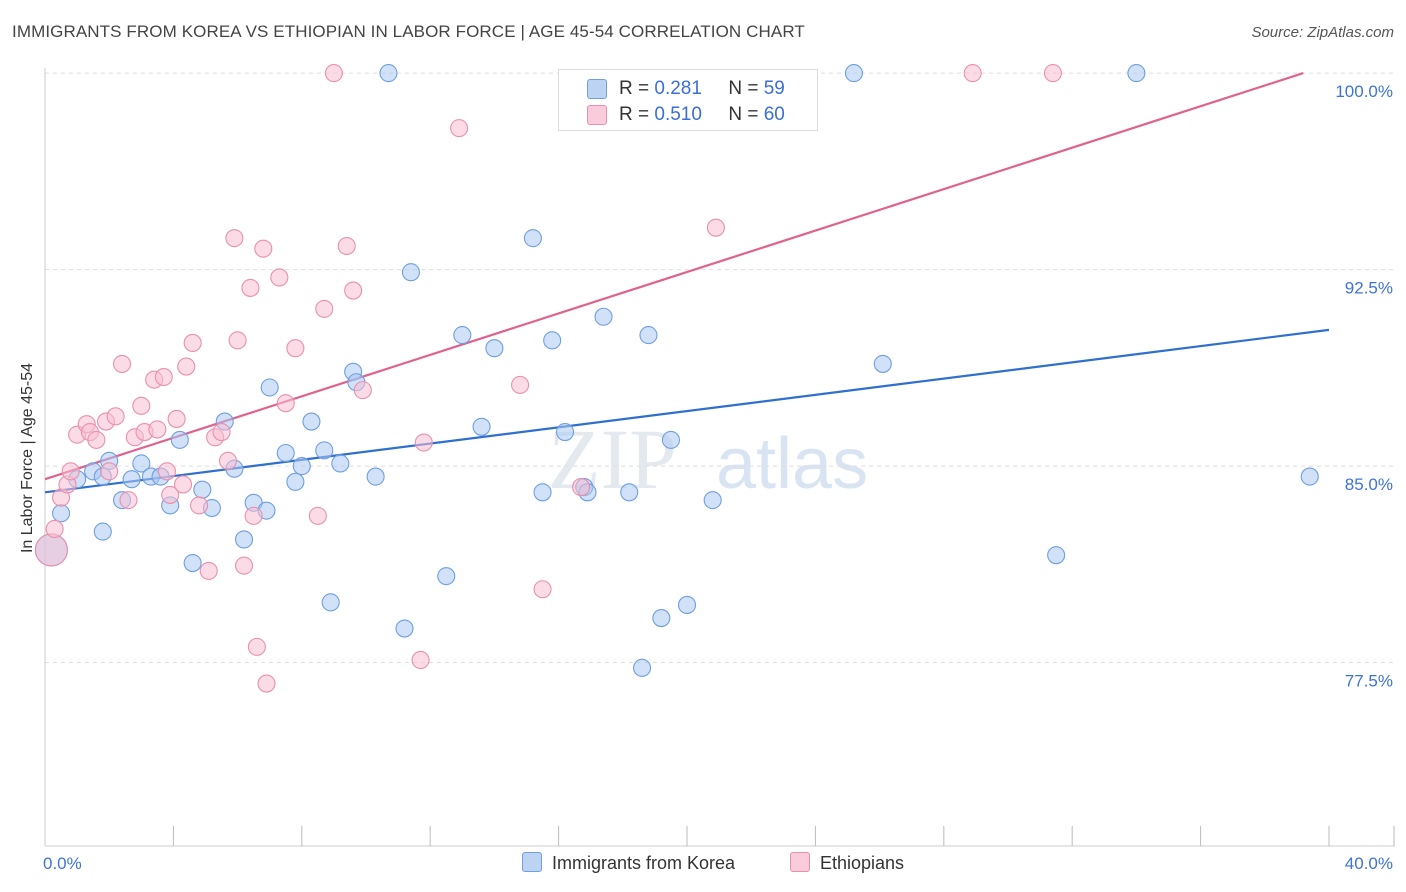  Describe the element at coordinates (862, 863) in the screenshot. I see `bottom-legend-label-ethiopians: Ethiopians` at that location.